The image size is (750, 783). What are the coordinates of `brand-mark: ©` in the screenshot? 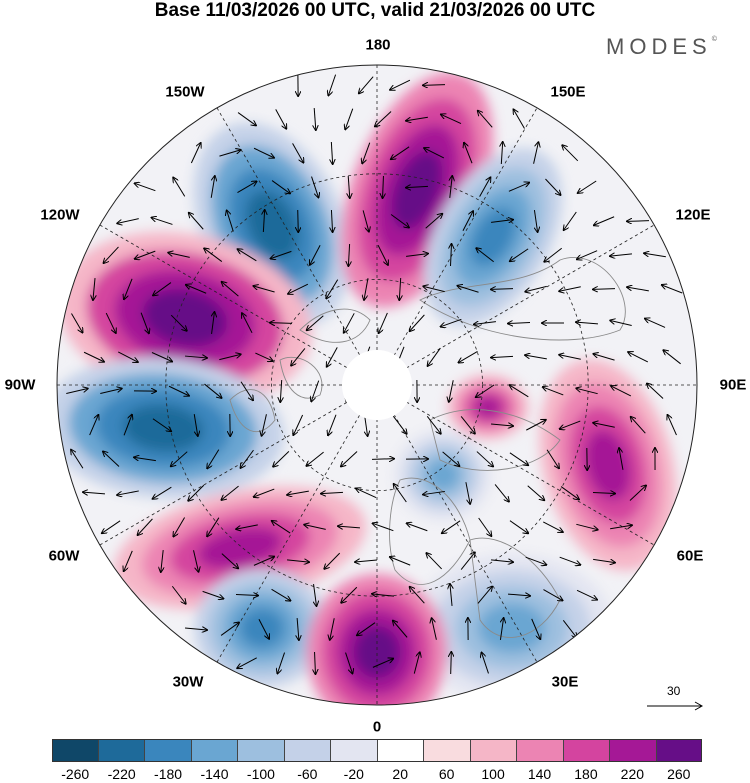 It's located at (714, 39).